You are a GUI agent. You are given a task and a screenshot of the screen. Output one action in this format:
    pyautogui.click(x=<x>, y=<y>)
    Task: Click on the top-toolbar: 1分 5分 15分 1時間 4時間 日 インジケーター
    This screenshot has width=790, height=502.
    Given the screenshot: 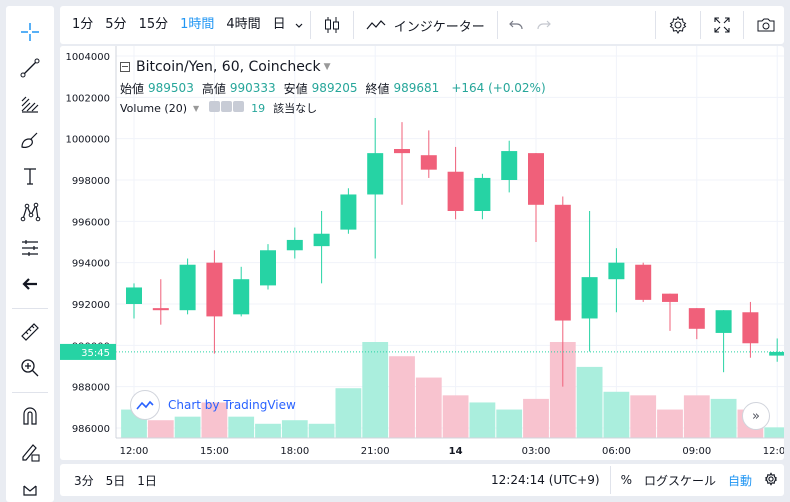 What is the action you would take?
    pyautogui.click(x=422, y=25)
    